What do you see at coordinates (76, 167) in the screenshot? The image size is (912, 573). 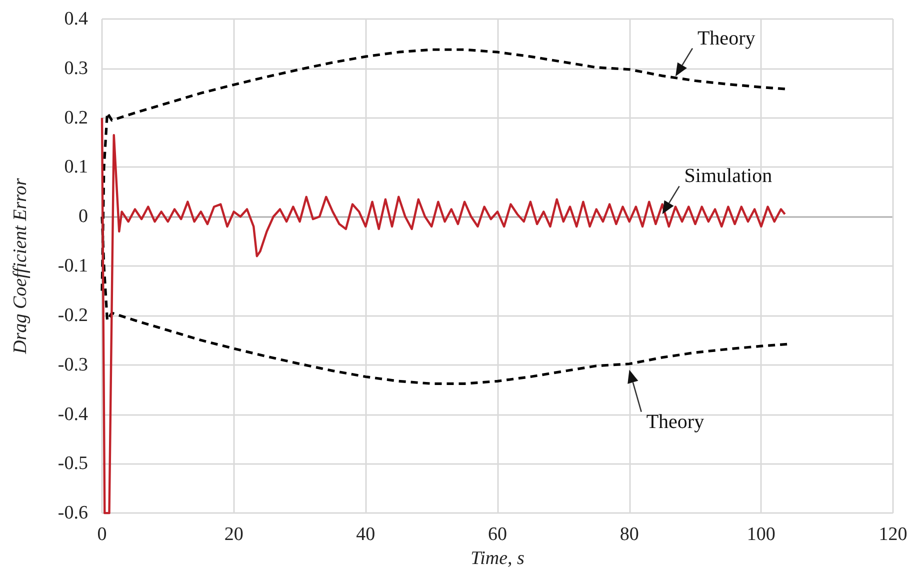 I see `y-tick-label: 0.1` at bounding box center [76, 167].